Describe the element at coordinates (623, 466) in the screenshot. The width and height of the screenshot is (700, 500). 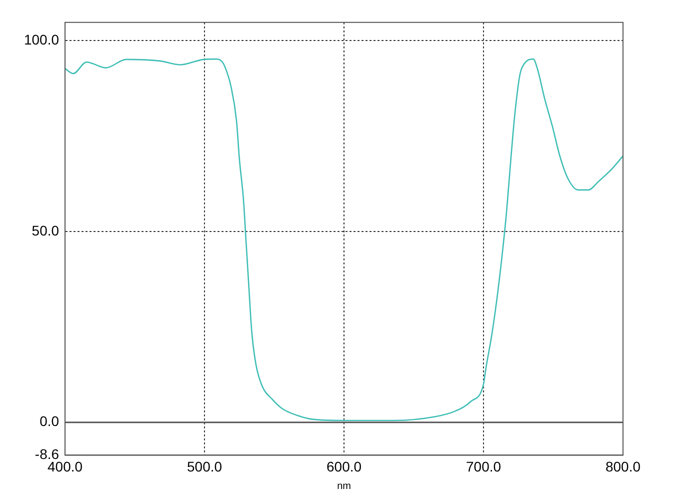
I see `x-tick-label: 800.0` at that location.